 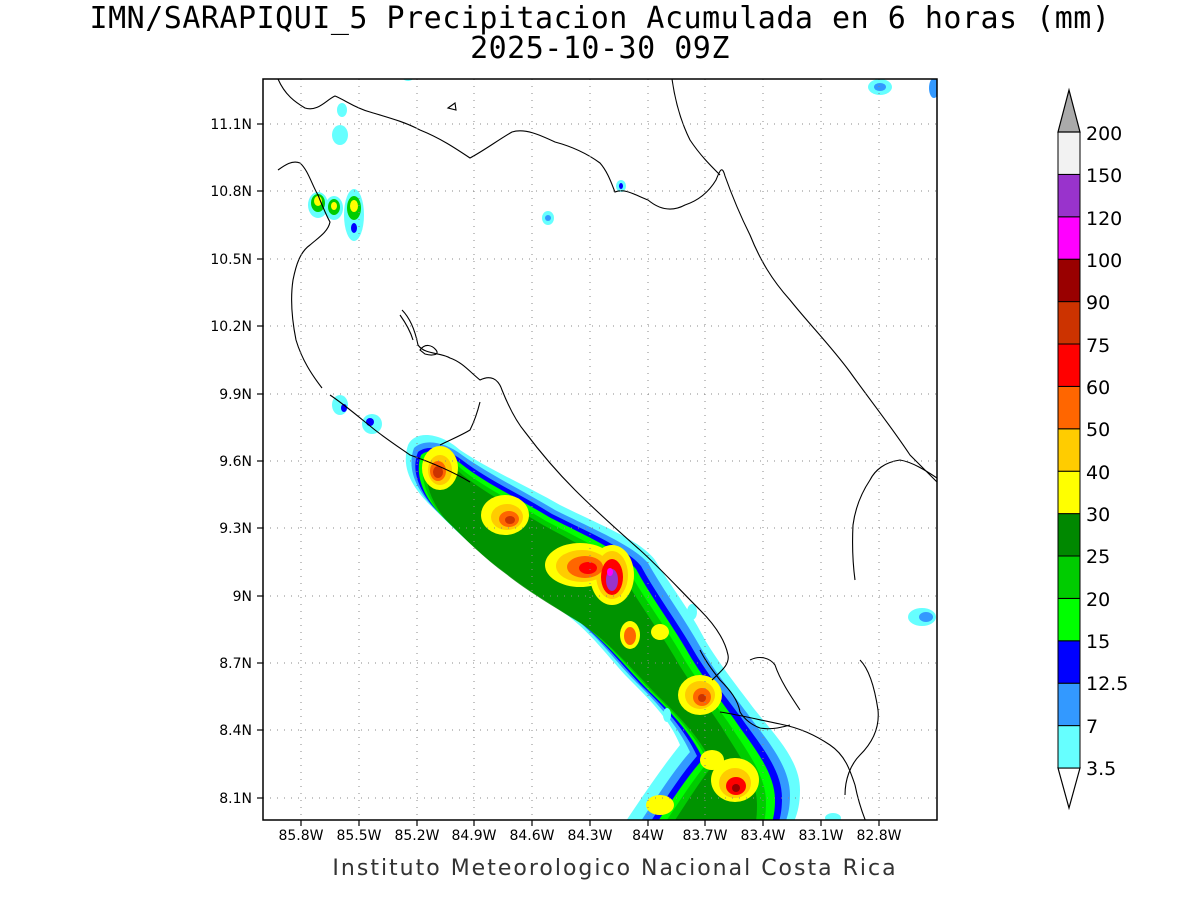 What do you see at coordinates (878, 836) in the screenshot?
I see `lon-tick-label: 82.8W` at bounding box center [878, 836].